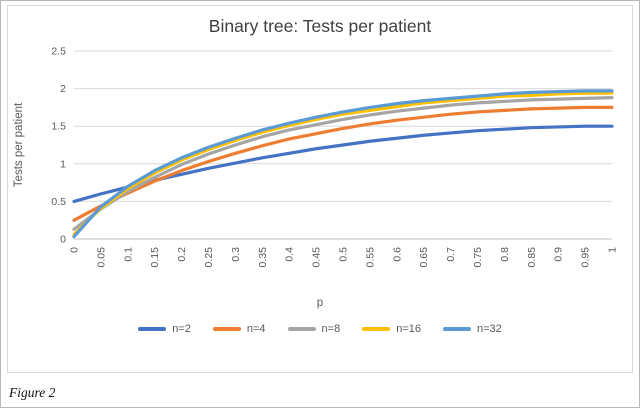 The image size is (640, 408). I want to click on legend-label: n=32, so click(489, 329).